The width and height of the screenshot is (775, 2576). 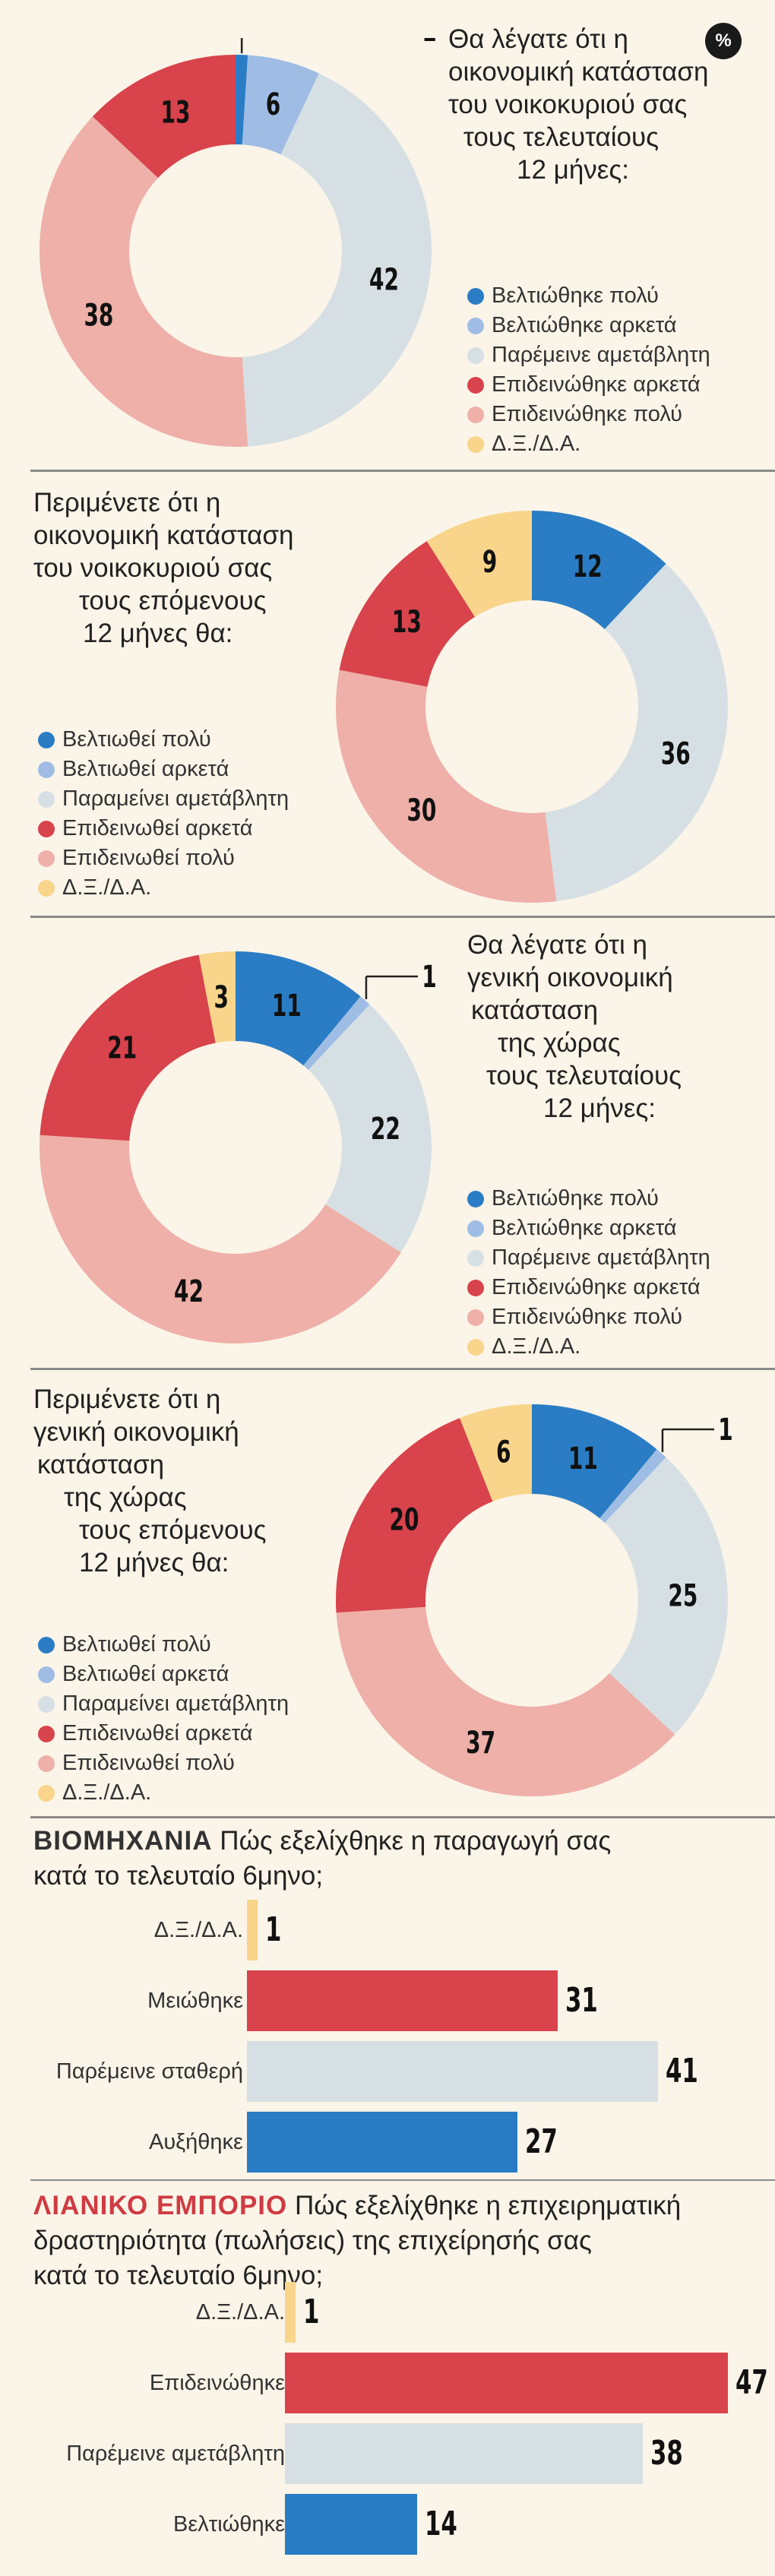 I want to click on legend-item: Επιδεινώθηκε πολύ, so click(x=588, y=414).